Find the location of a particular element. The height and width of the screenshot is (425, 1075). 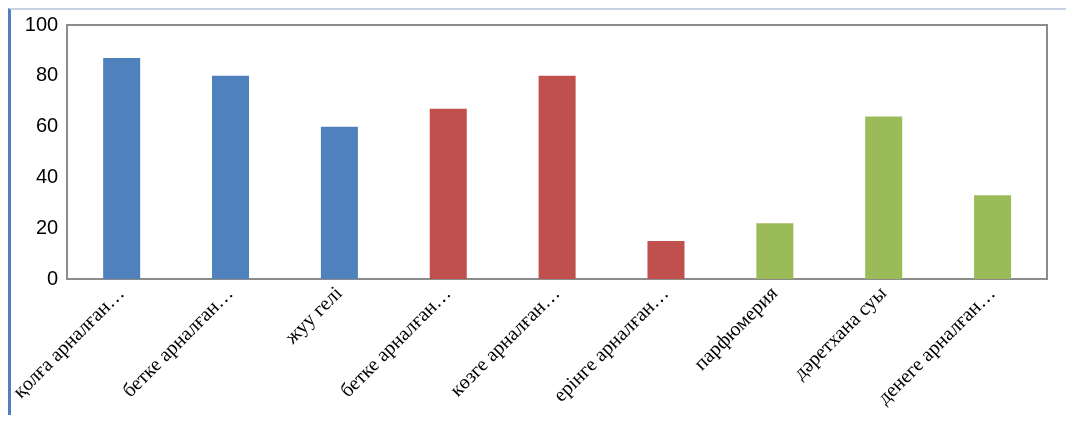

y-tick-label: 80 is located at coordinates (47, 74).